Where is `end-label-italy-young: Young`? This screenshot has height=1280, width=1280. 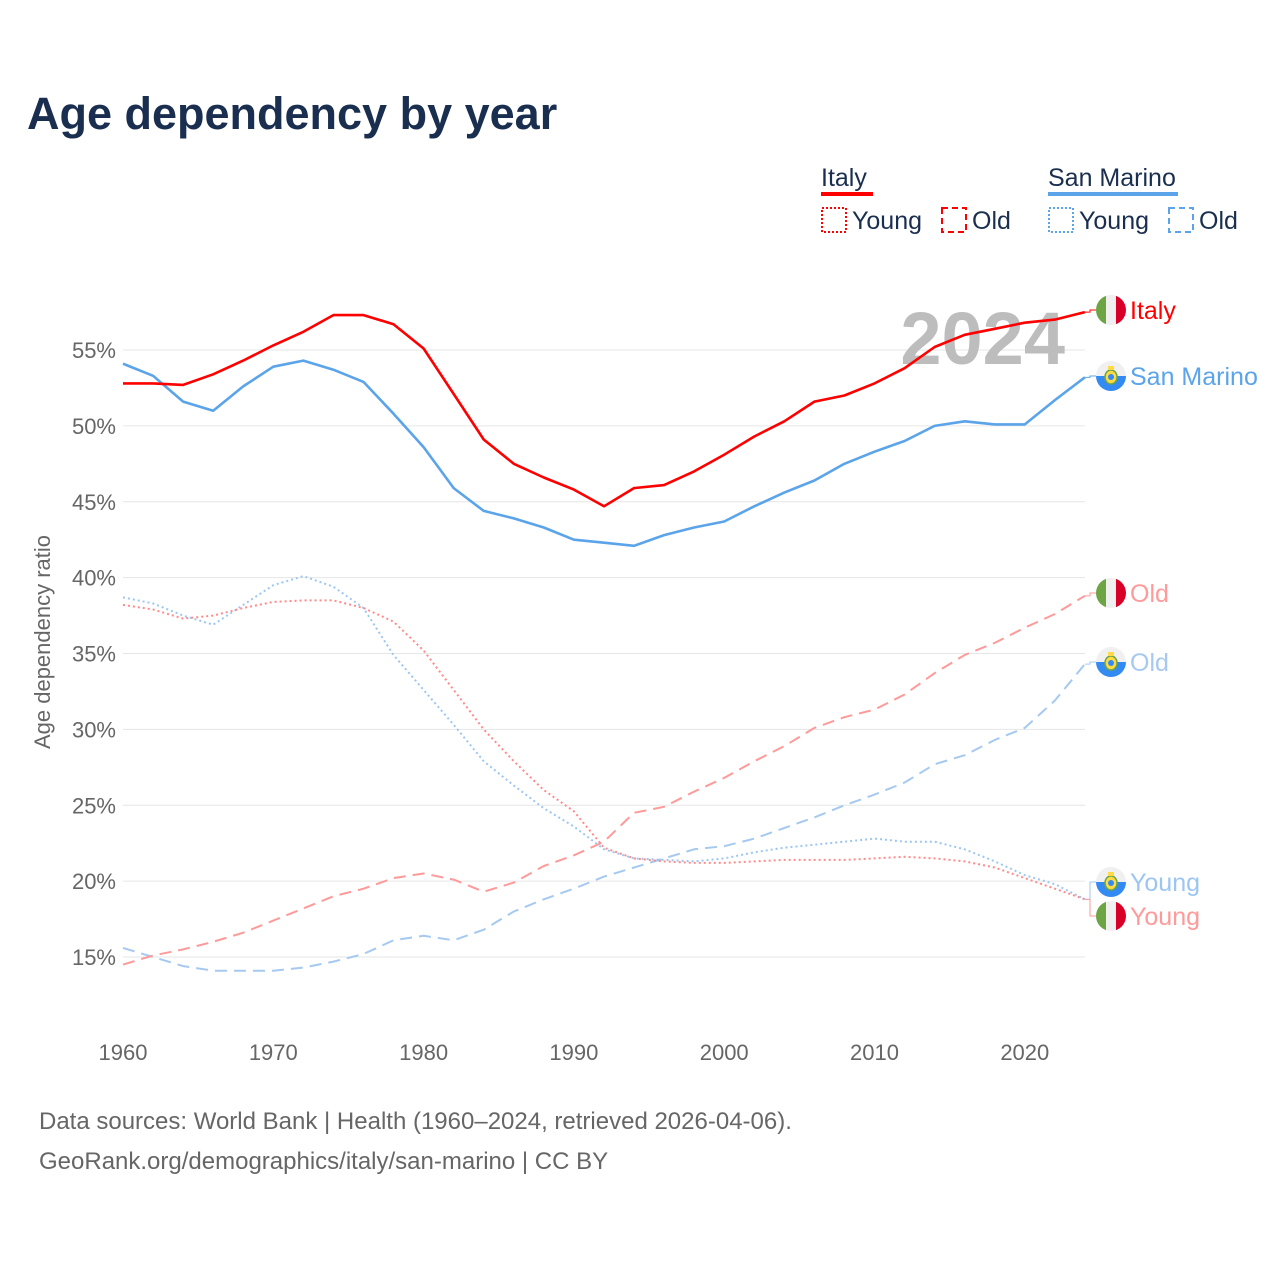 end-label-italy-young: Young is located at coordinates (1165, 917).